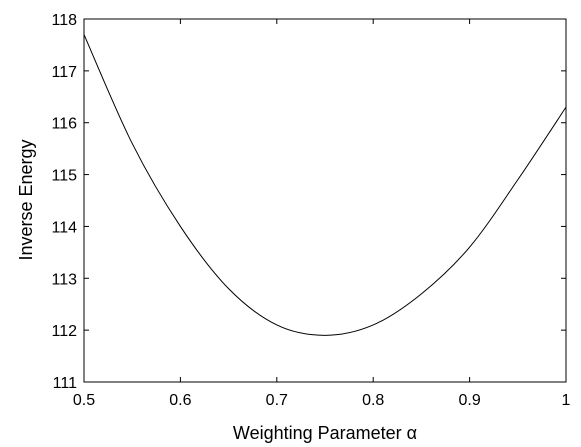 The height and width of the screenshot is (447, 581). What do you see at coordinates (469, 400) in the screenshot?
I see `x-tick-label: 0.9` at bounding box center [469, 400].